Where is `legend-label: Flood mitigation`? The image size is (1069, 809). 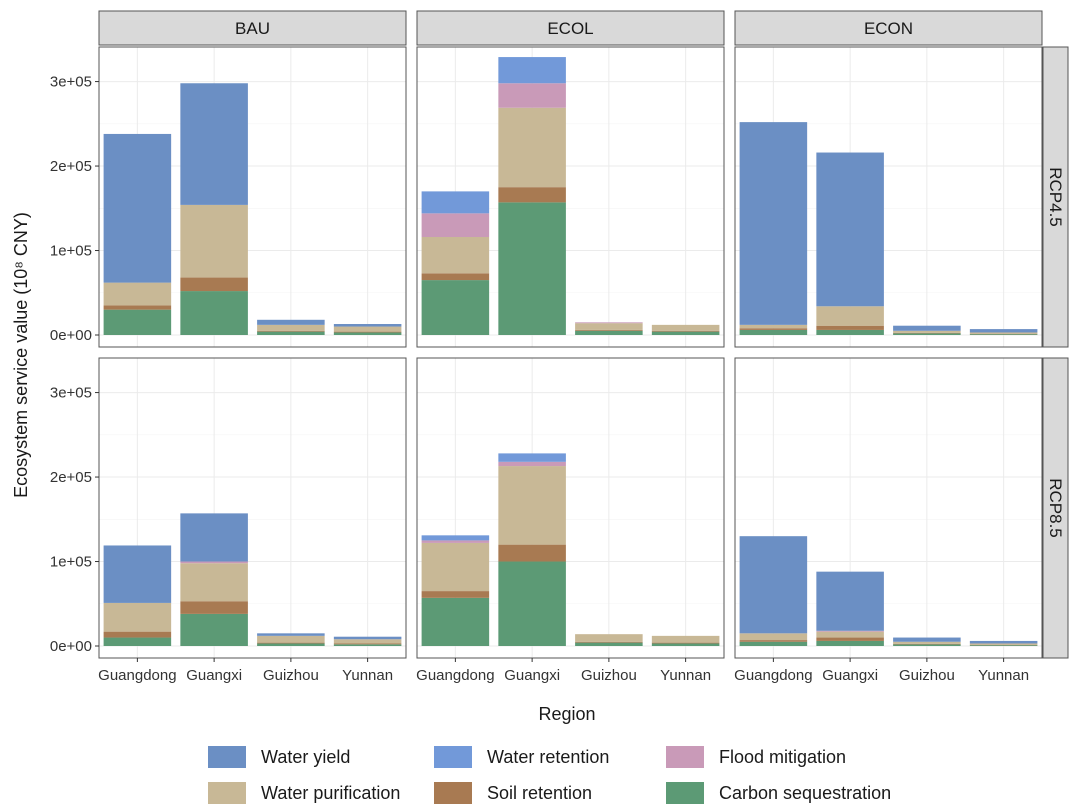 legend-label: Flood mitigation is located at coordinates (782, 757).